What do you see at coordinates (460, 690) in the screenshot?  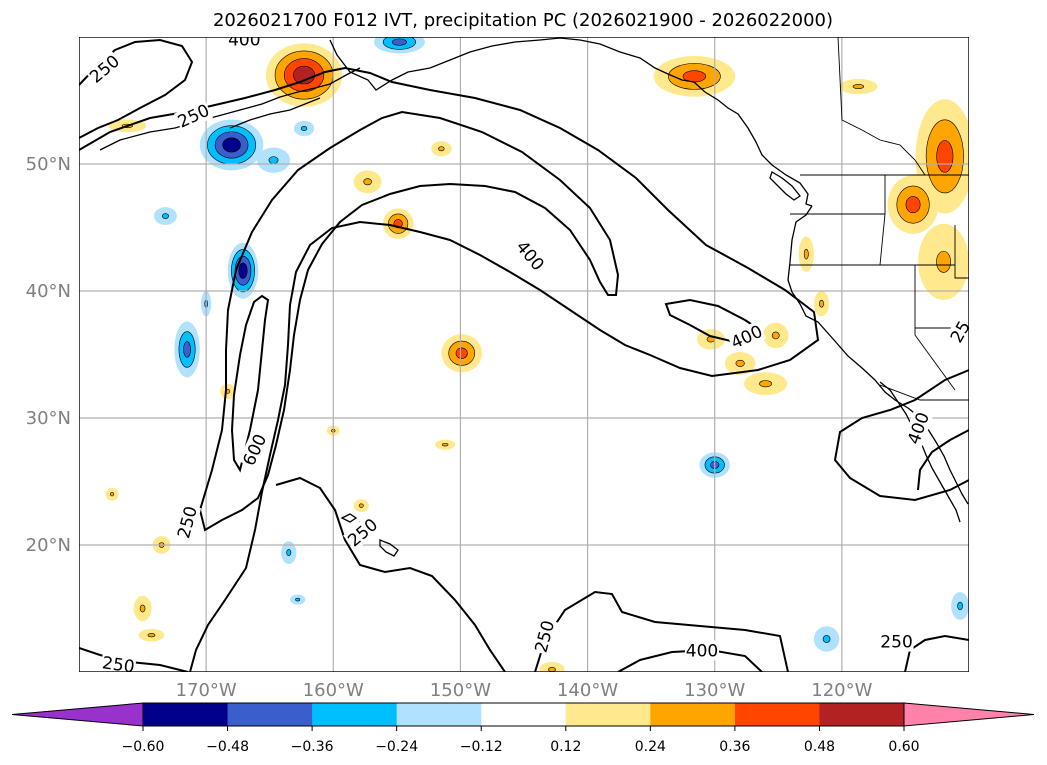 I see `longitude-label: 150°W` at bounding box center [460, 690].